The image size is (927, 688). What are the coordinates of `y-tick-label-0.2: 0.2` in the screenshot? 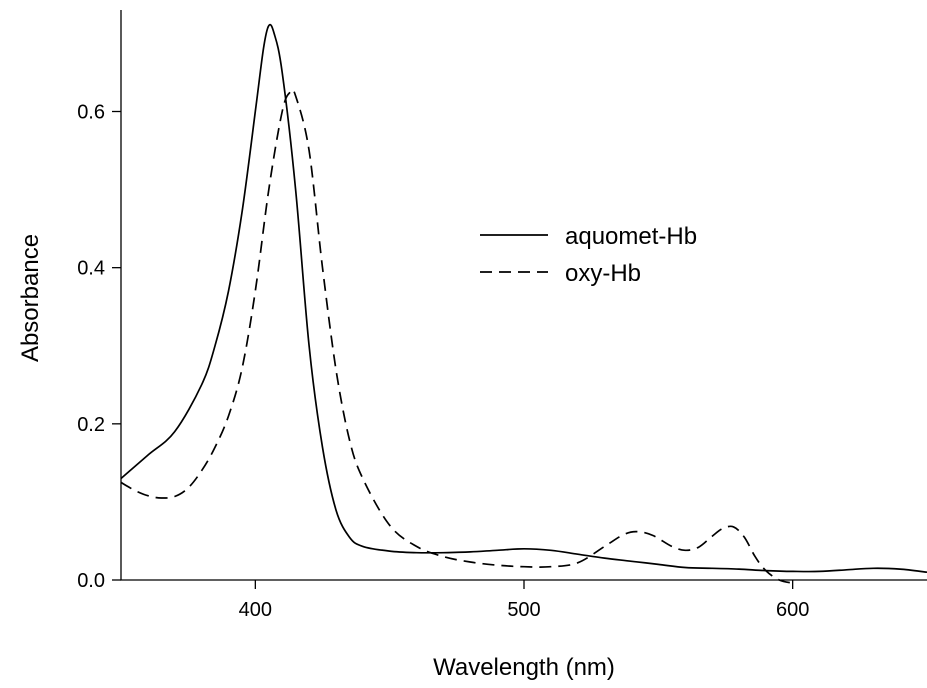 It's located at (91, 425).